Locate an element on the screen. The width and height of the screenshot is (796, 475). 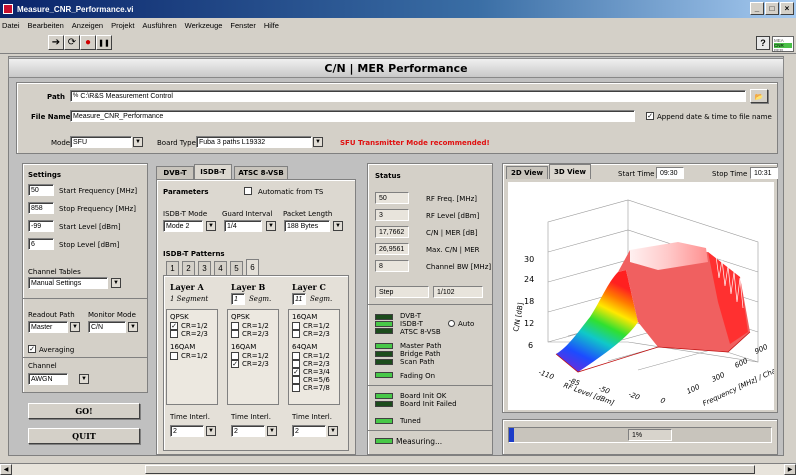
menu-werkzeuge: Werkzeuge is located at coordinates (203, 25).